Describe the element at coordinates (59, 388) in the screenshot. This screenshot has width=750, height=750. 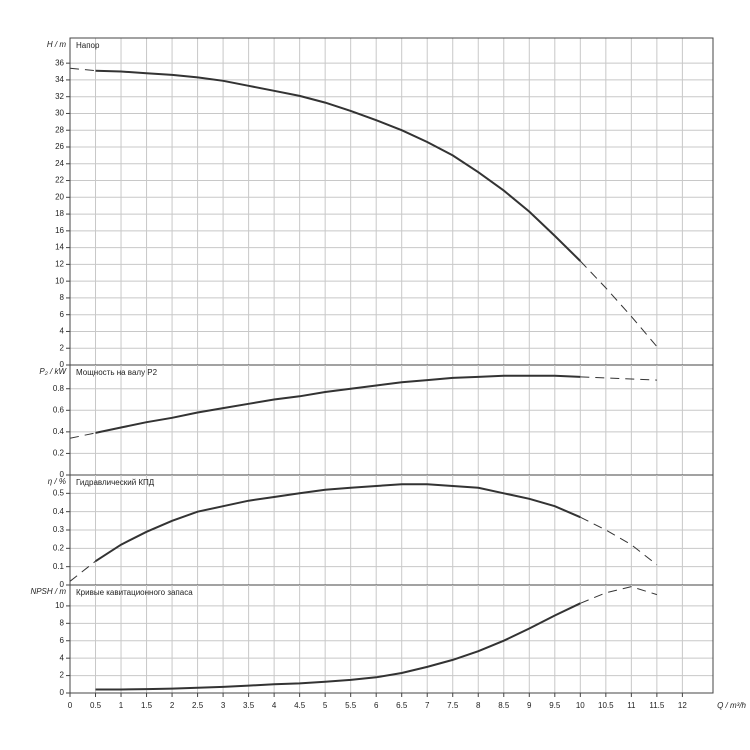
I see `y-tick-label: 0.8` at that location.